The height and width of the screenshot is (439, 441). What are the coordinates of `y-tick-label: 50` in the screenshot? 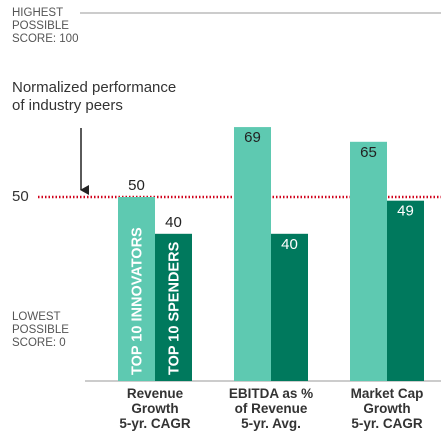 It's located at (20, 196).